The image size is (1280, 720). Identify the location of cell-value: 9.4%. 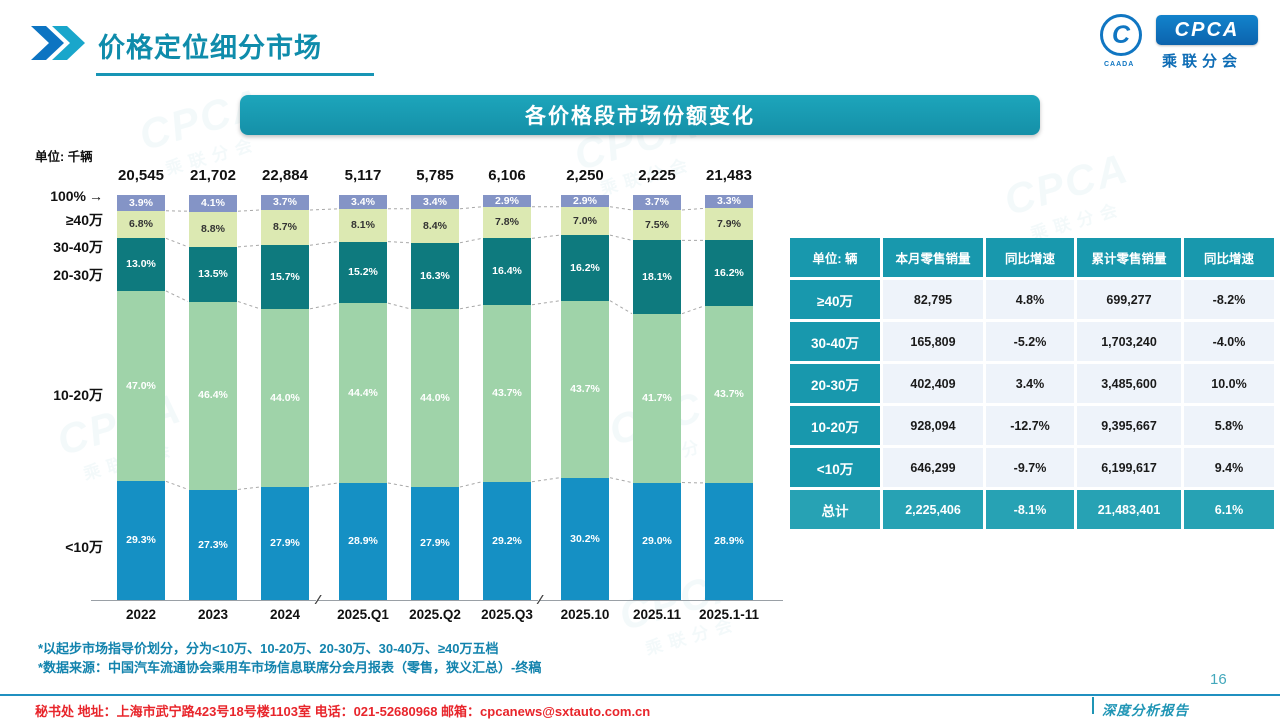
(1229, 467).